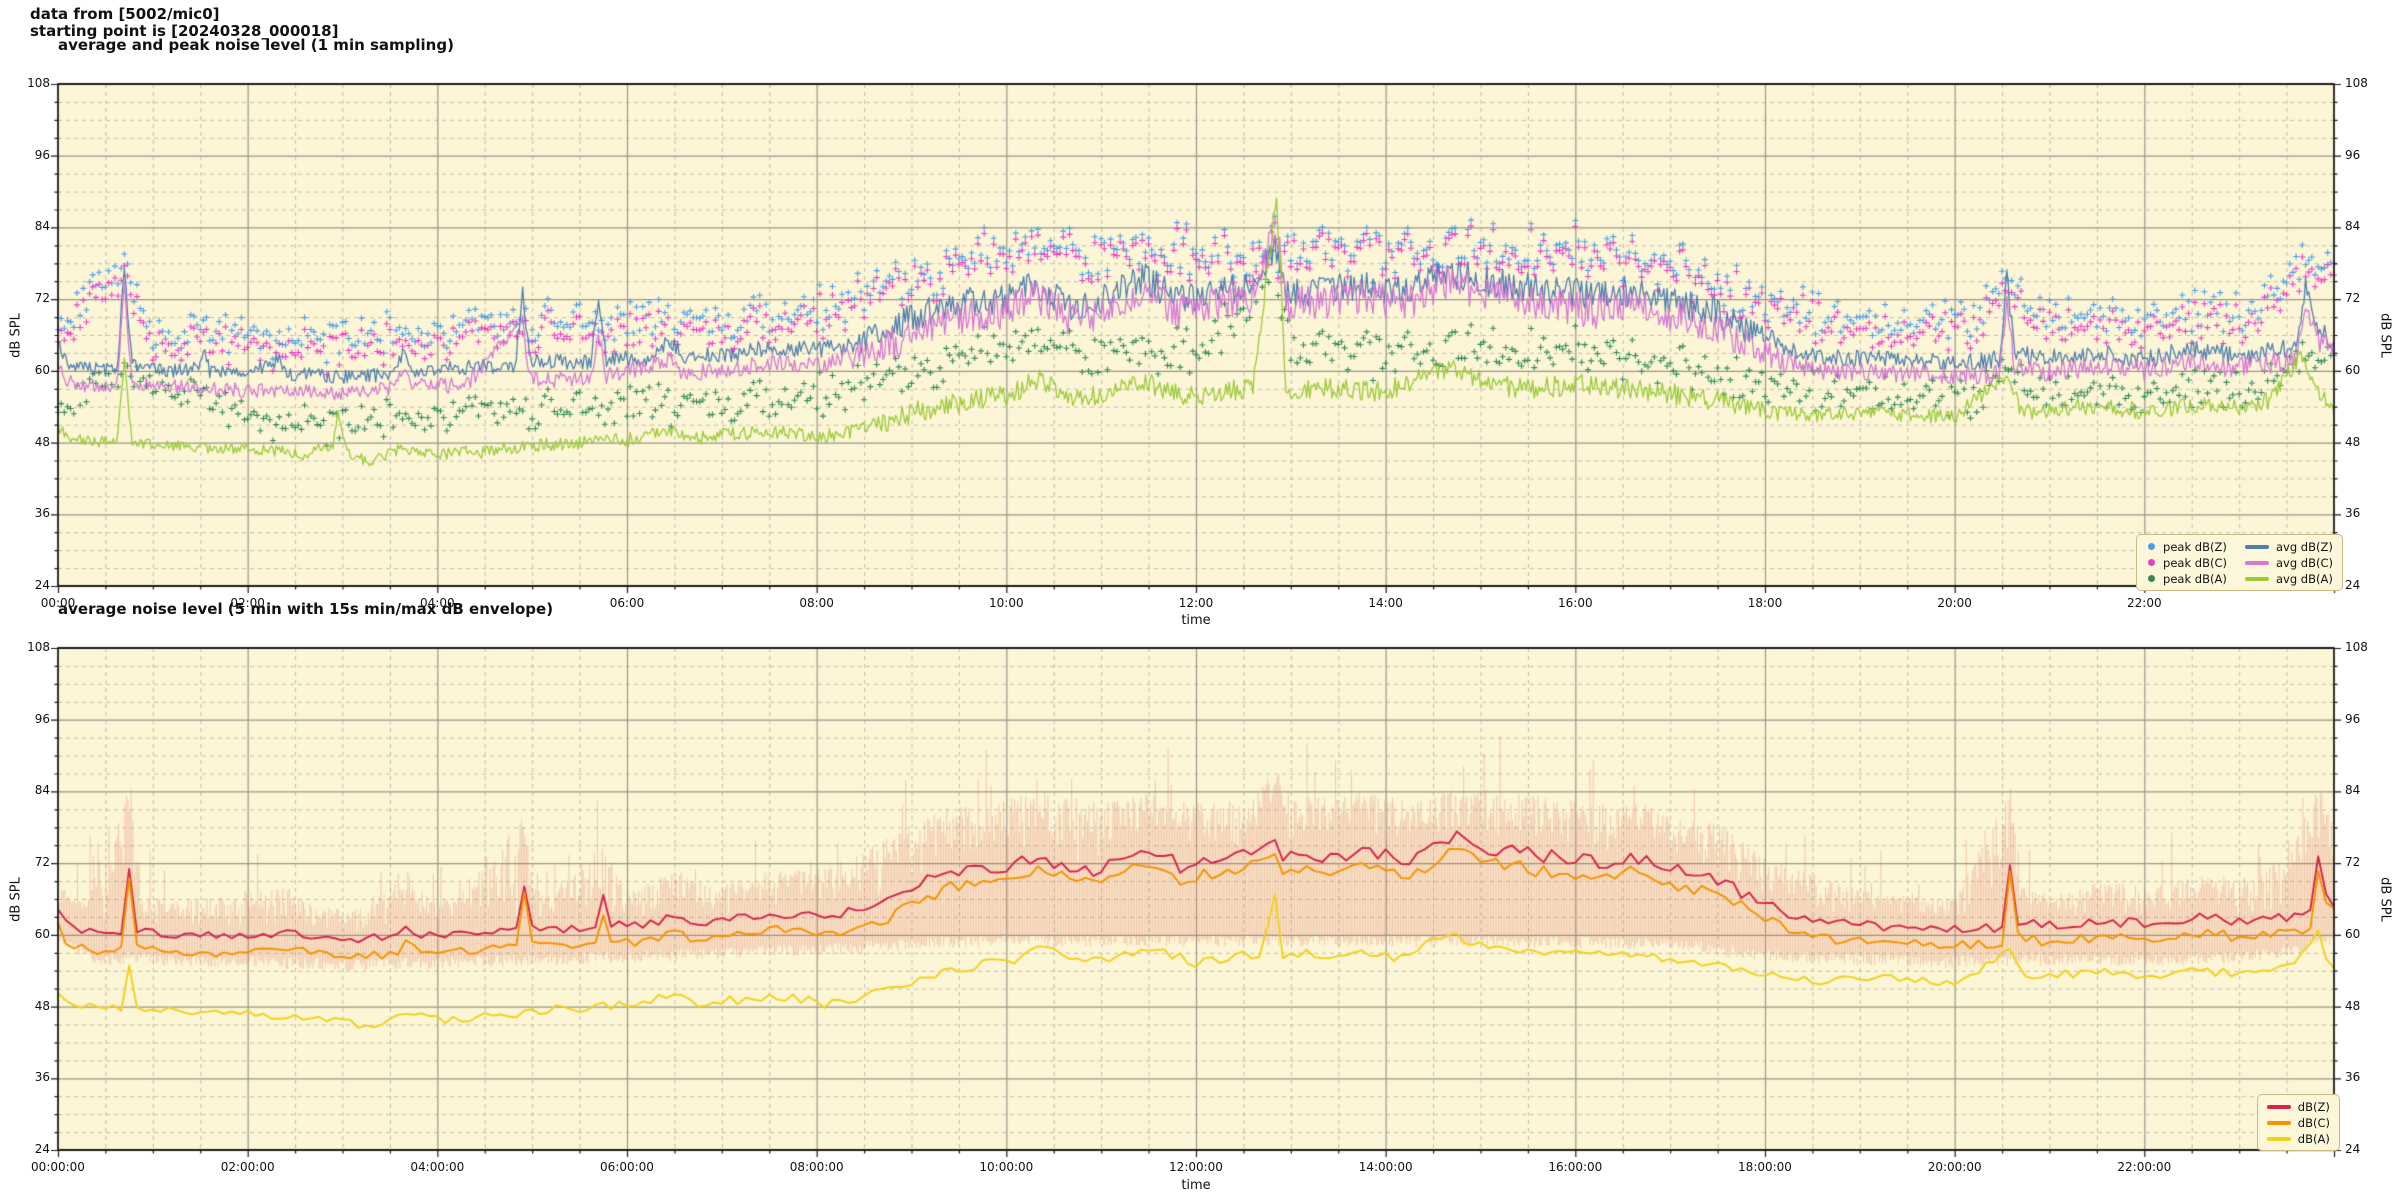  Describe the element at coordinates (2313, 1106) in the screenshot. I see `legend-label: dB(Z)` at that location.